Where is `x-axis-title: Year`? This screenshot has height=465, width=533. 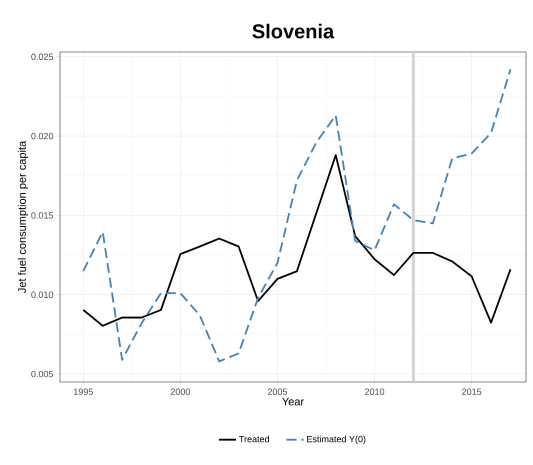
x-axis-title: Year is located at coordinates (293, 402).